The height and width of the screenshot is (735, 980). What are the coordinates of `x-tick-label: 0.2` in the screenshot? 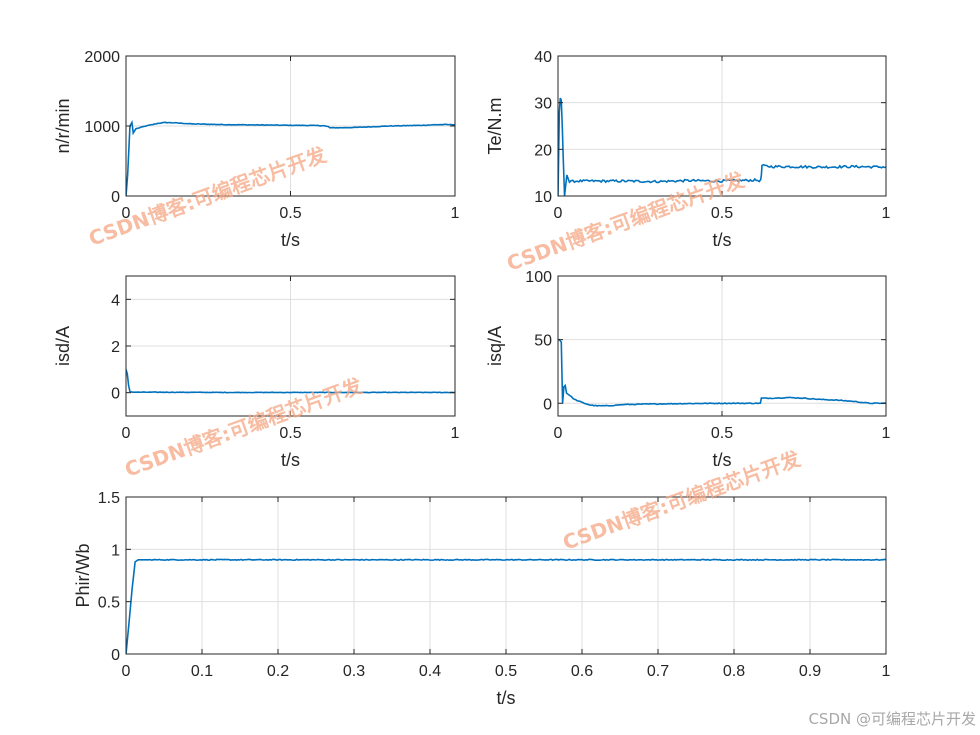 It's located at (278, 671).